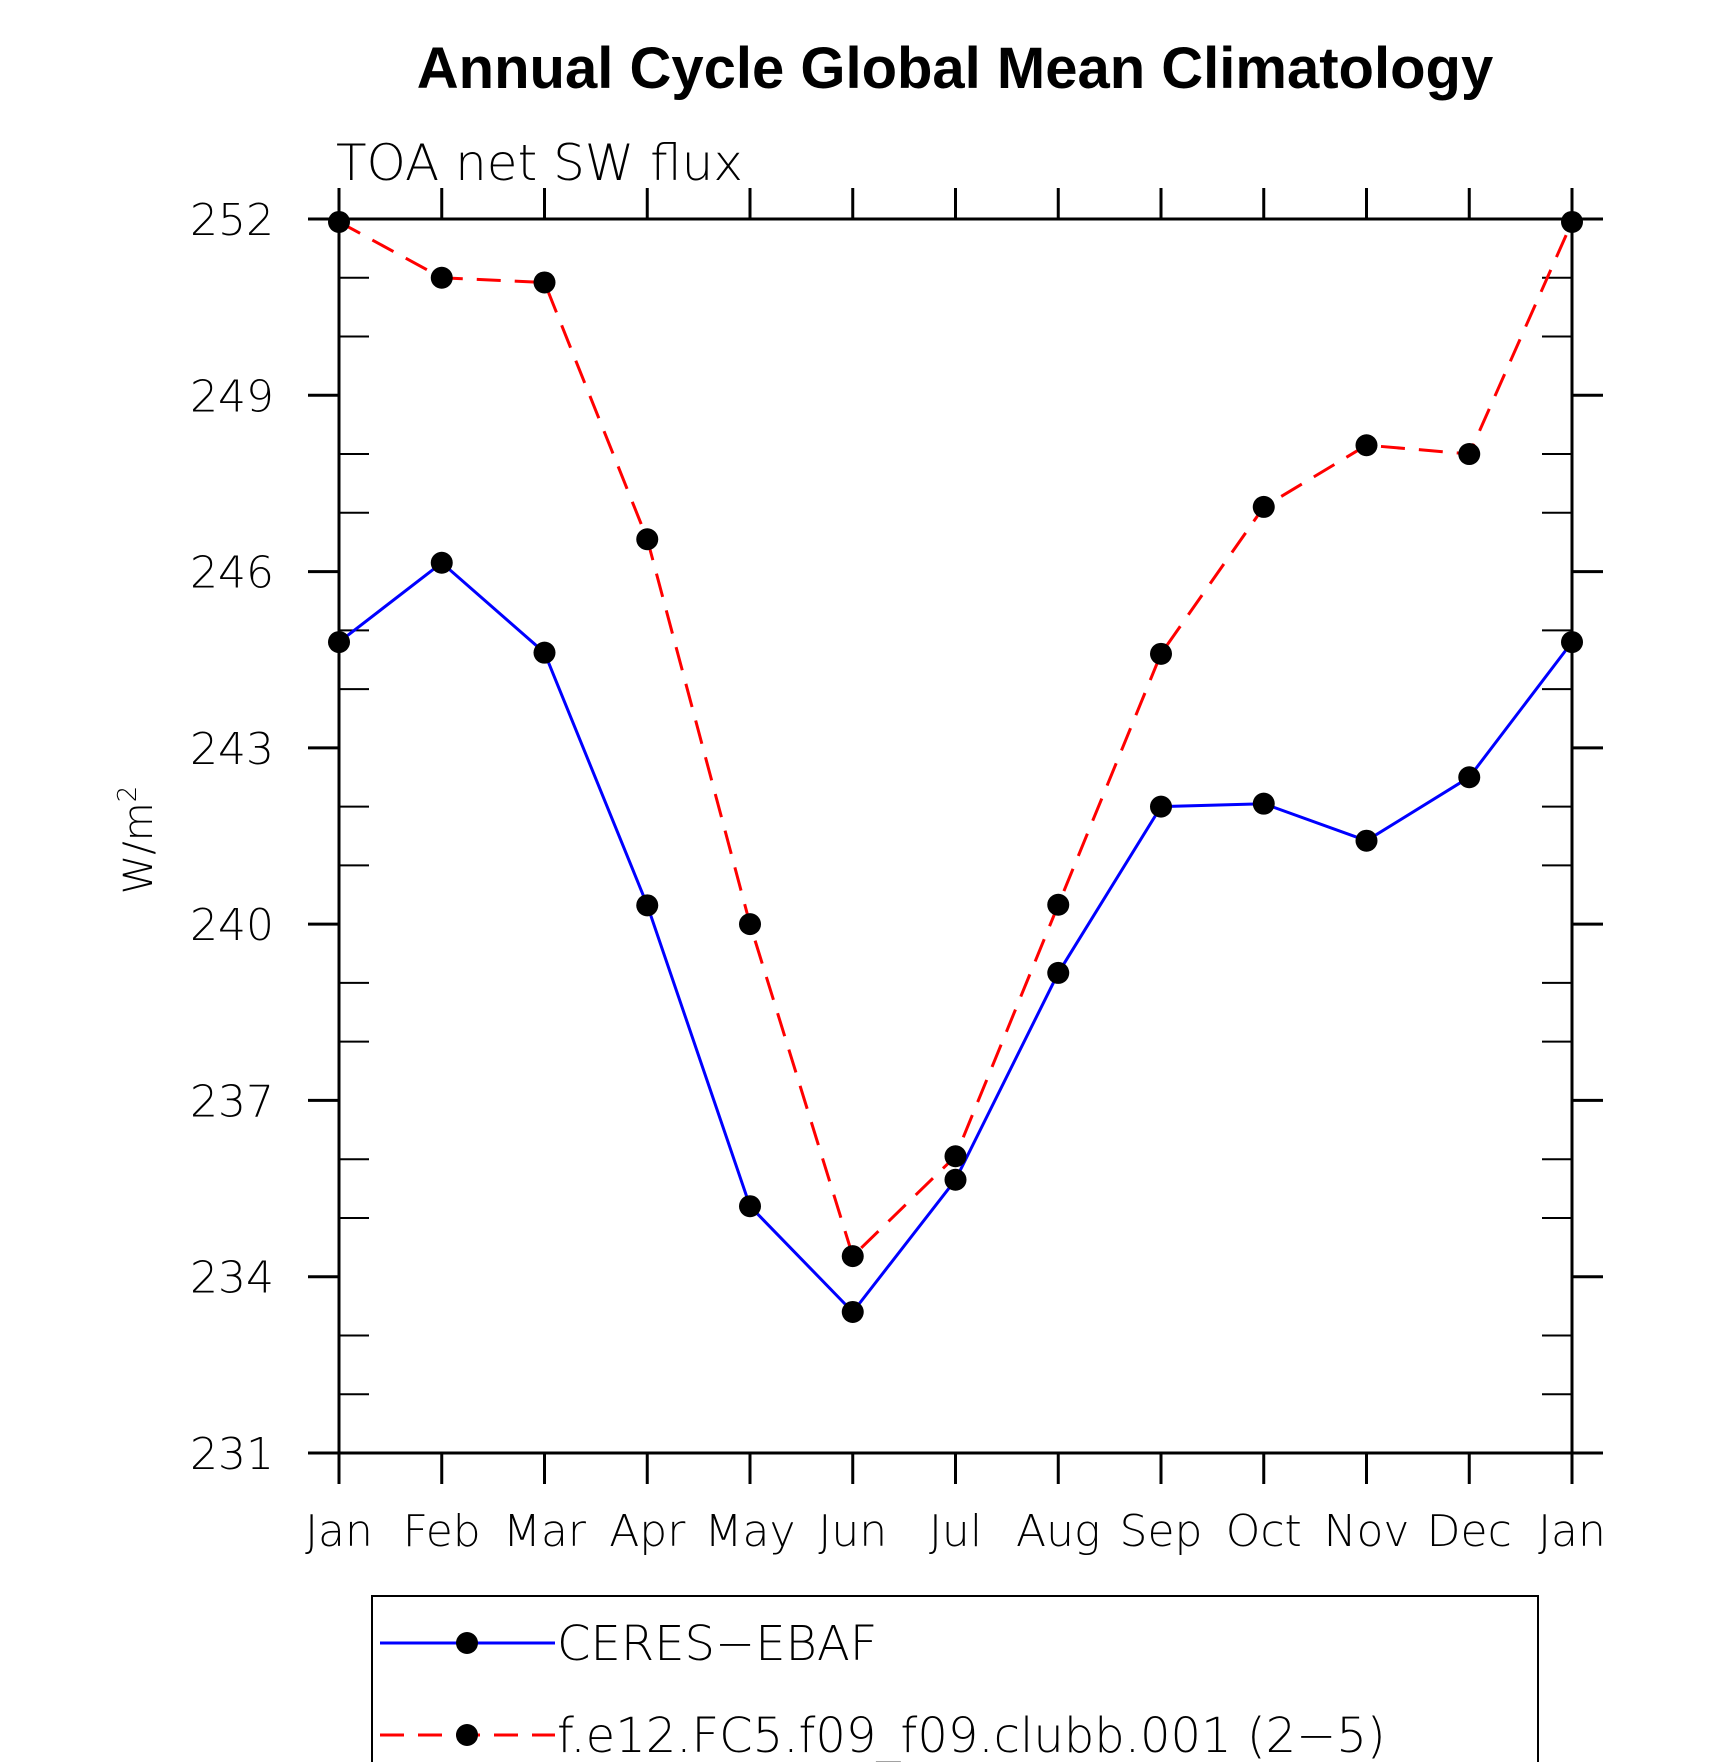  I want to click on x-axis-labels: Jan Feb Mar Apr May Jun Jul Aug Sep Oct Nov Dec Jan, so click(955, 1531).